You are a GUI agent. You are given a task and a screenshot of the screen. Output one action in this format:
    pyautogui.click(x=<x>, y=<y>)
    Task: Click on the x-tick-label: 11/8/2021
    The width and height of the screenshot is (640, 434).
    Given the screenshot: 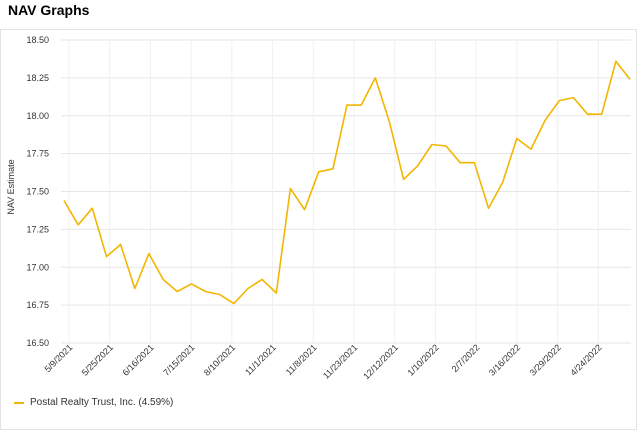 What is the action you would take?
    pyautogui.click(x=301, y=359)
    